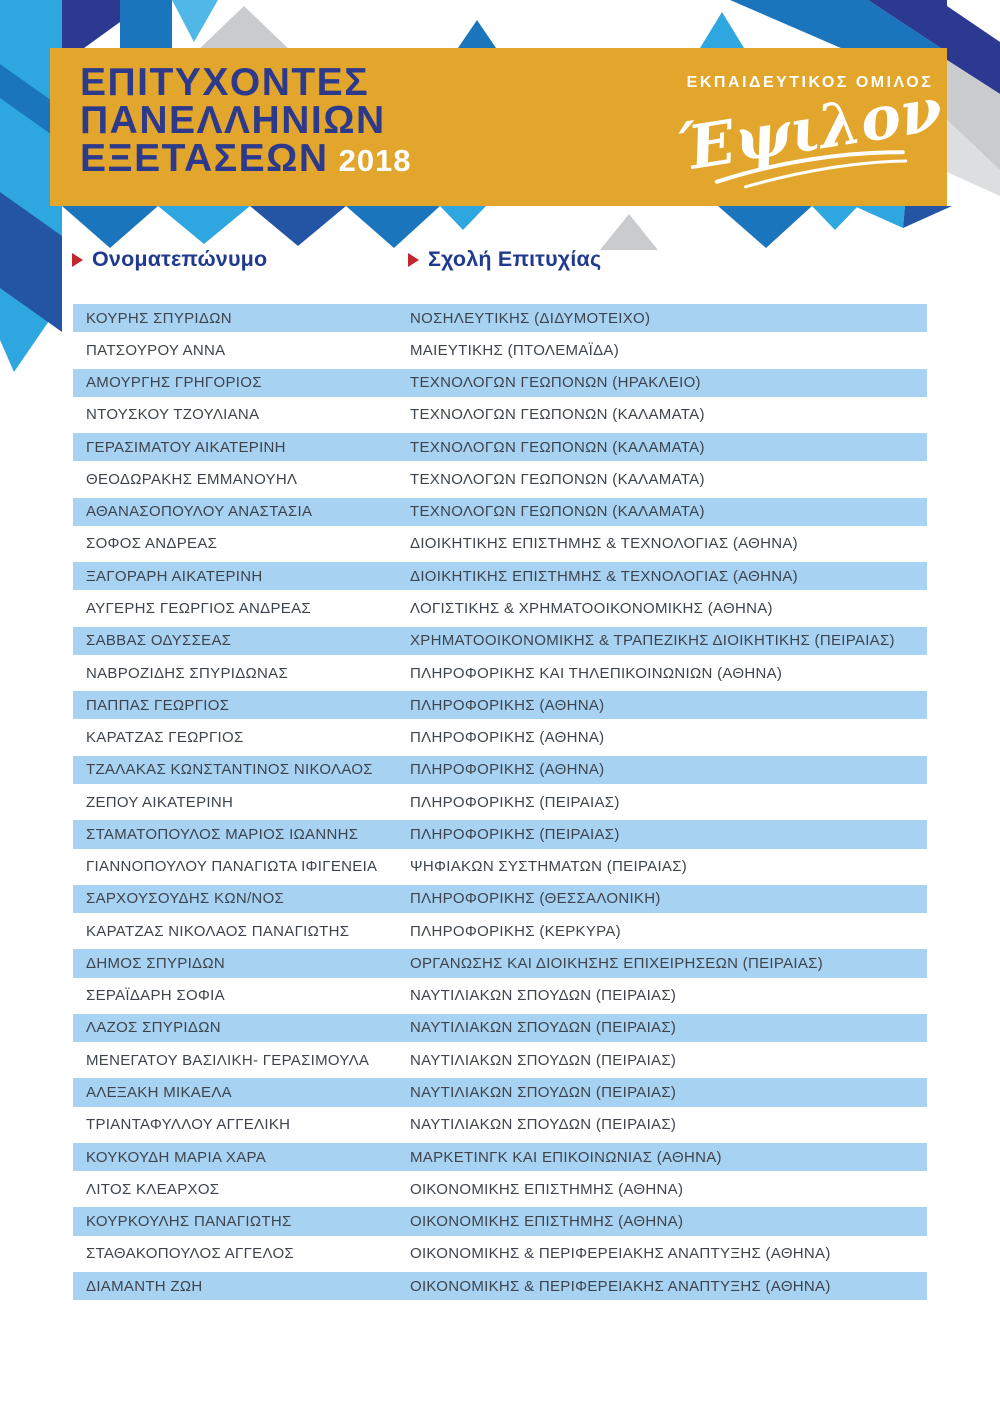  I want to click on name-cell: ΔΙΑΜΑΝΤΗ ΖΩΗ, so click(144, 1286).